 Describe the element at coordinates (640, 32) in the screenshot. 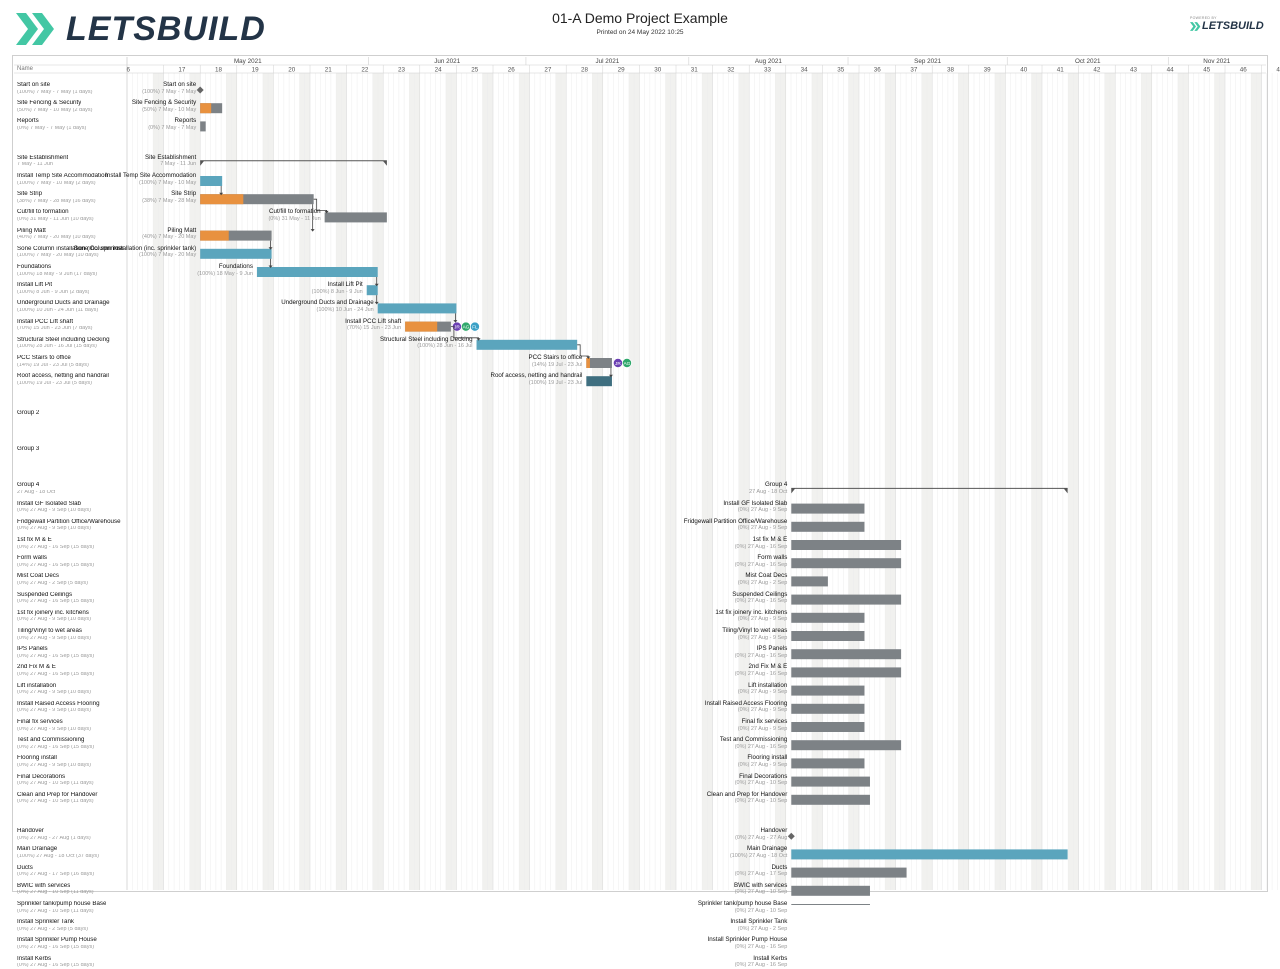

I see `printed-date: Printed on 24 May 2022 10:25` at that location.